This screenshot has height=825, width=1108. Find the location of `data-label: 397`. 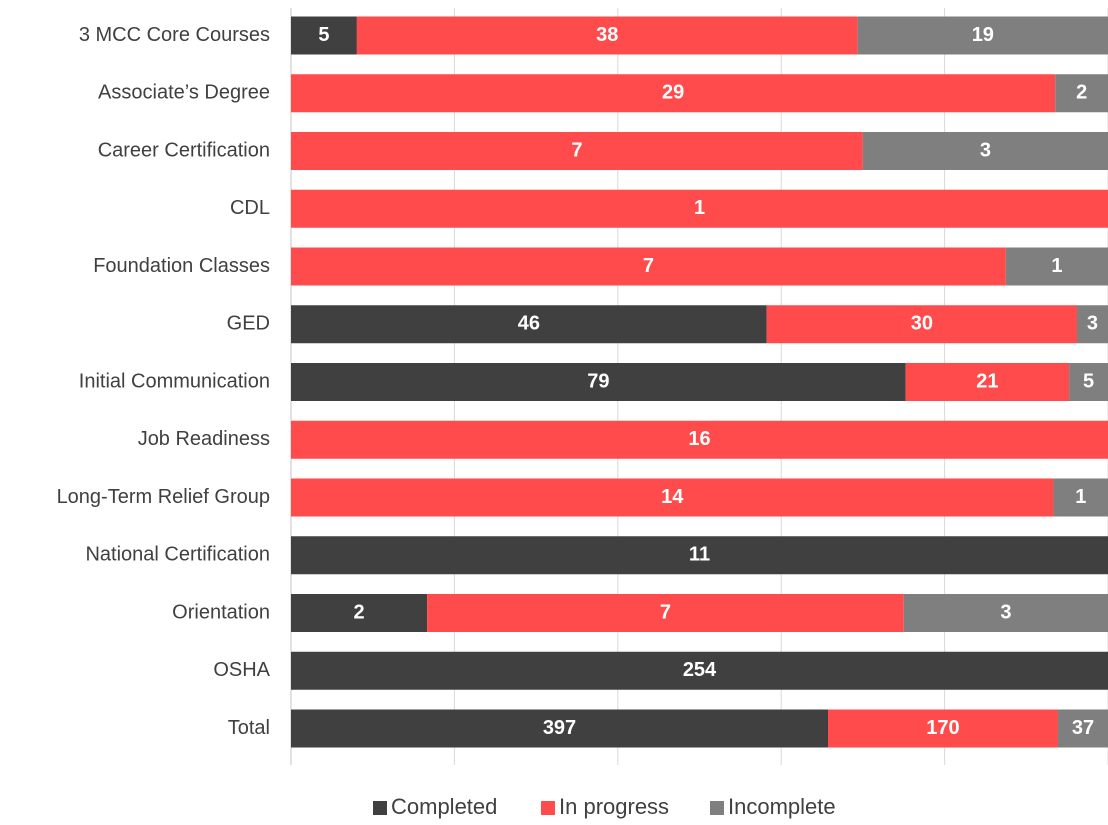

data-label: 397 is located at coordinates (559, 728).